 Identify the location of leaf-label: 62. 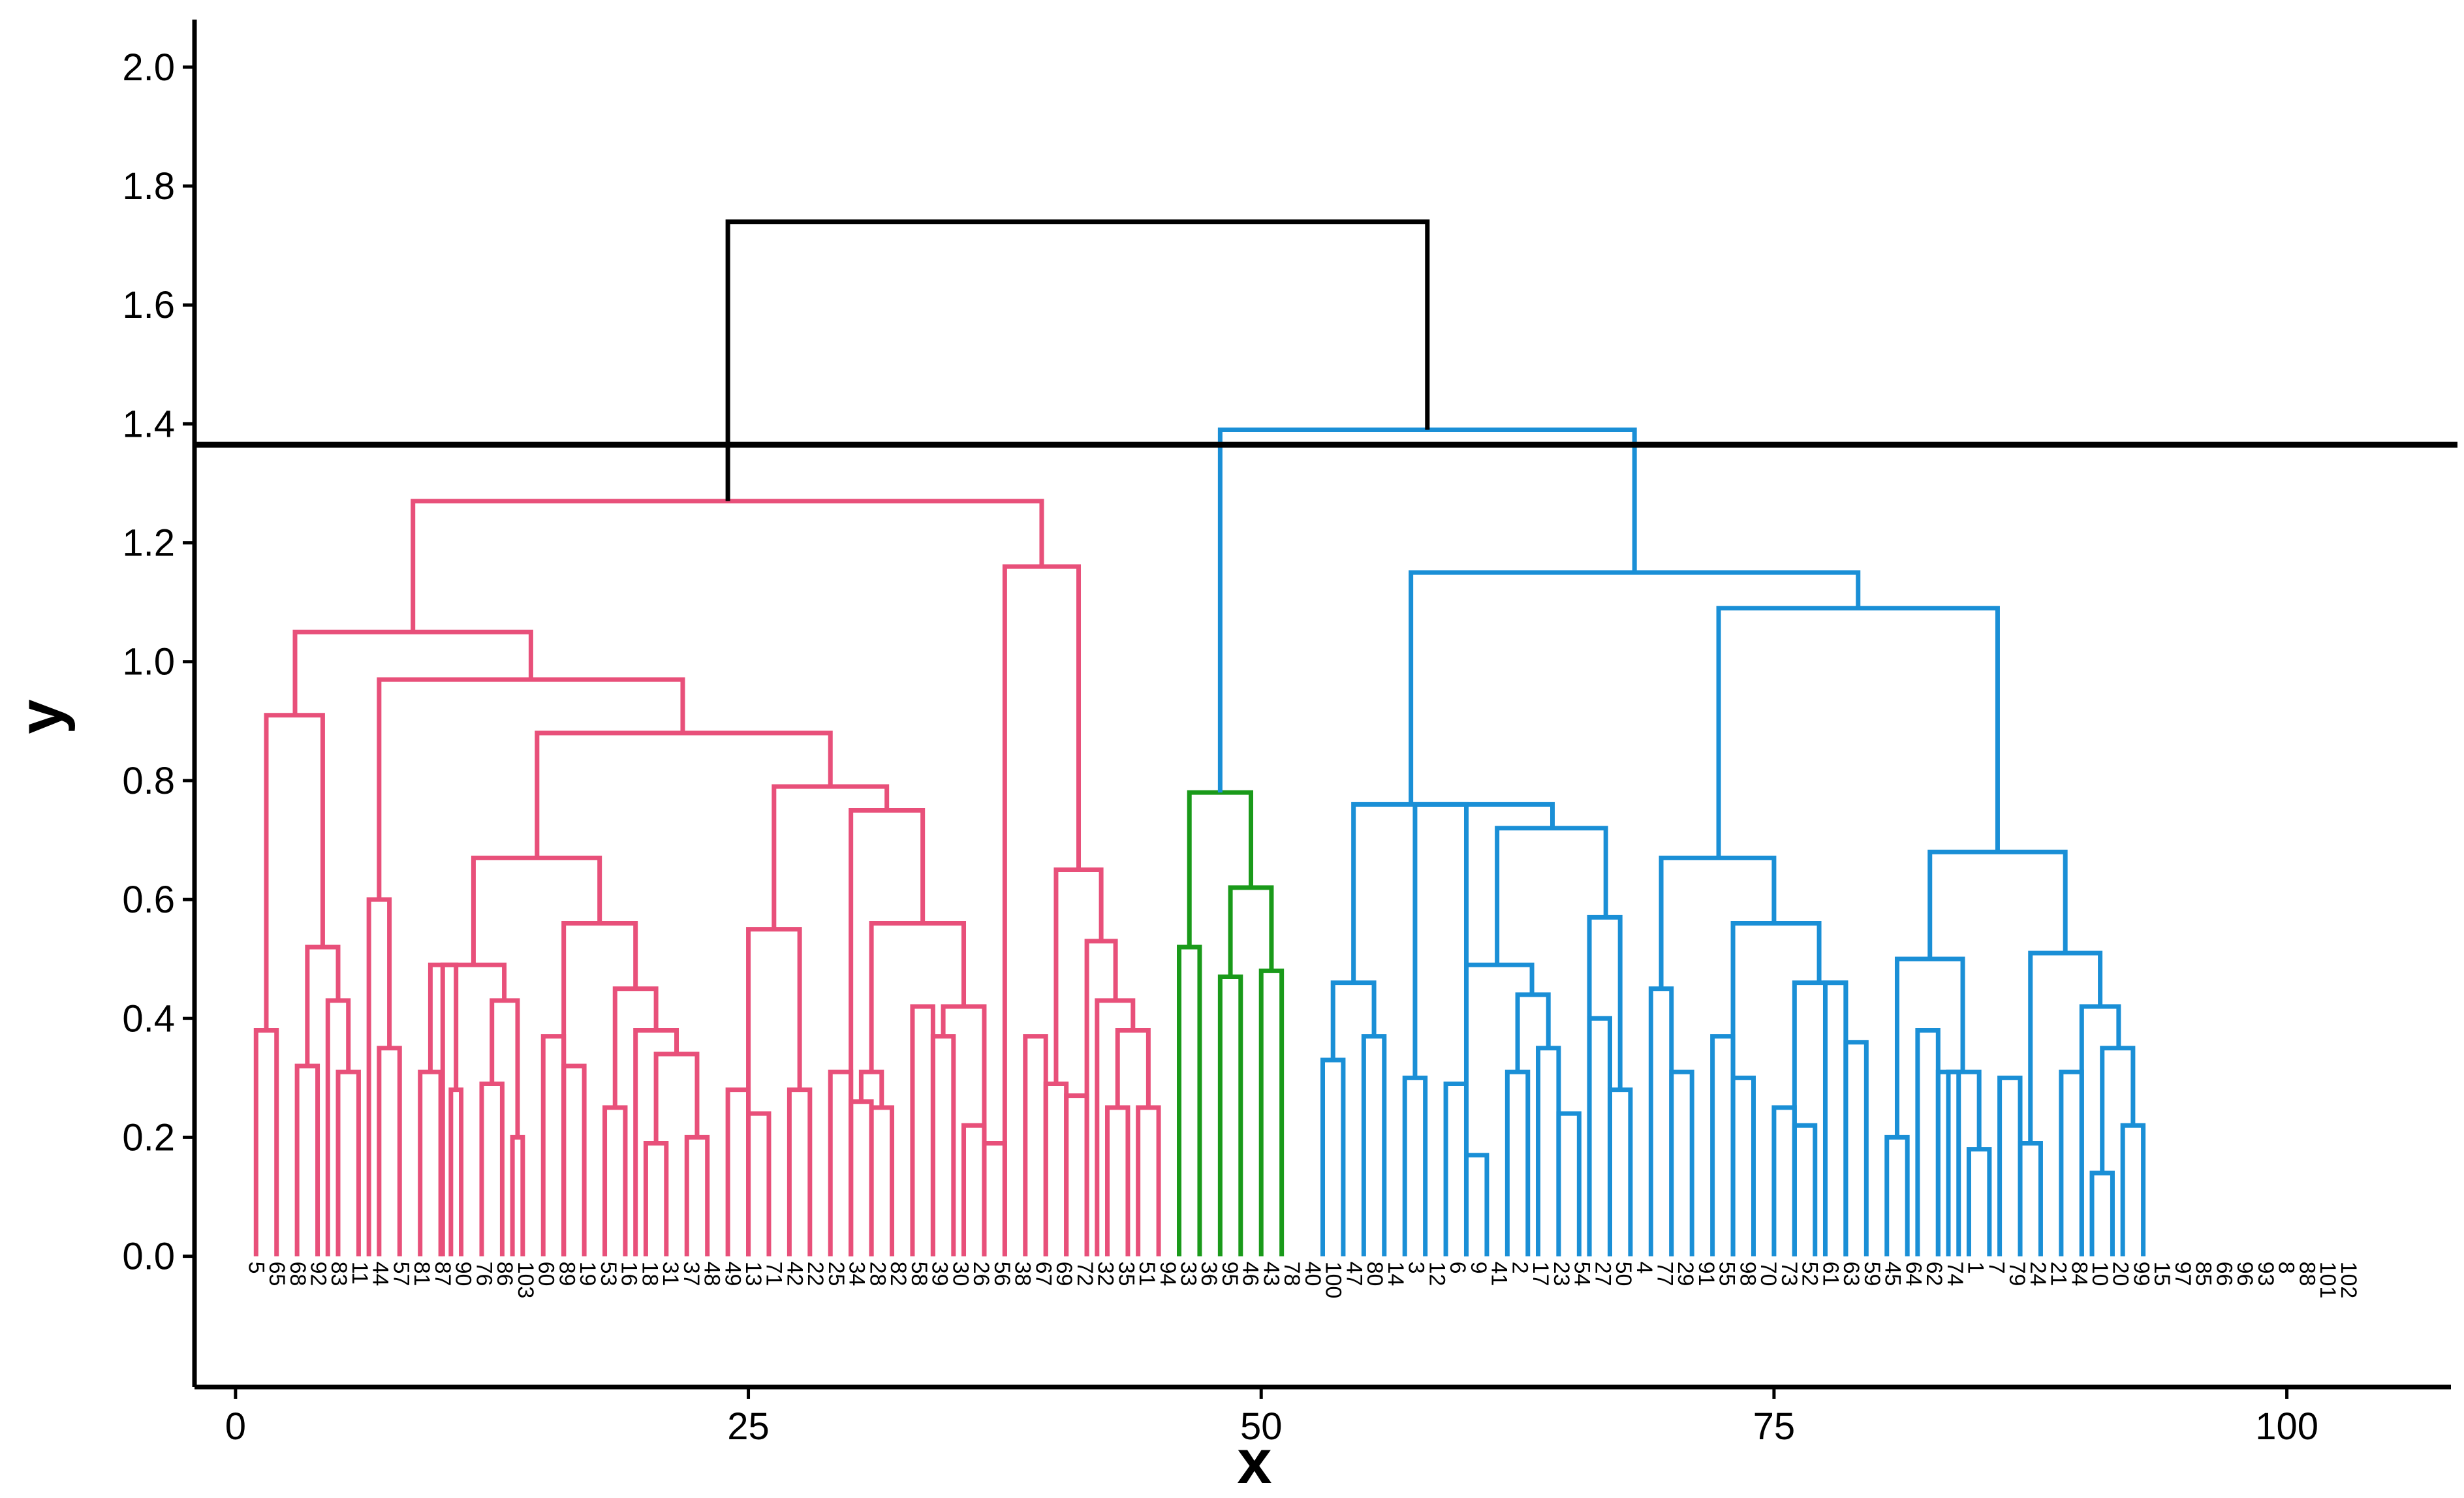
(1934, 1274).